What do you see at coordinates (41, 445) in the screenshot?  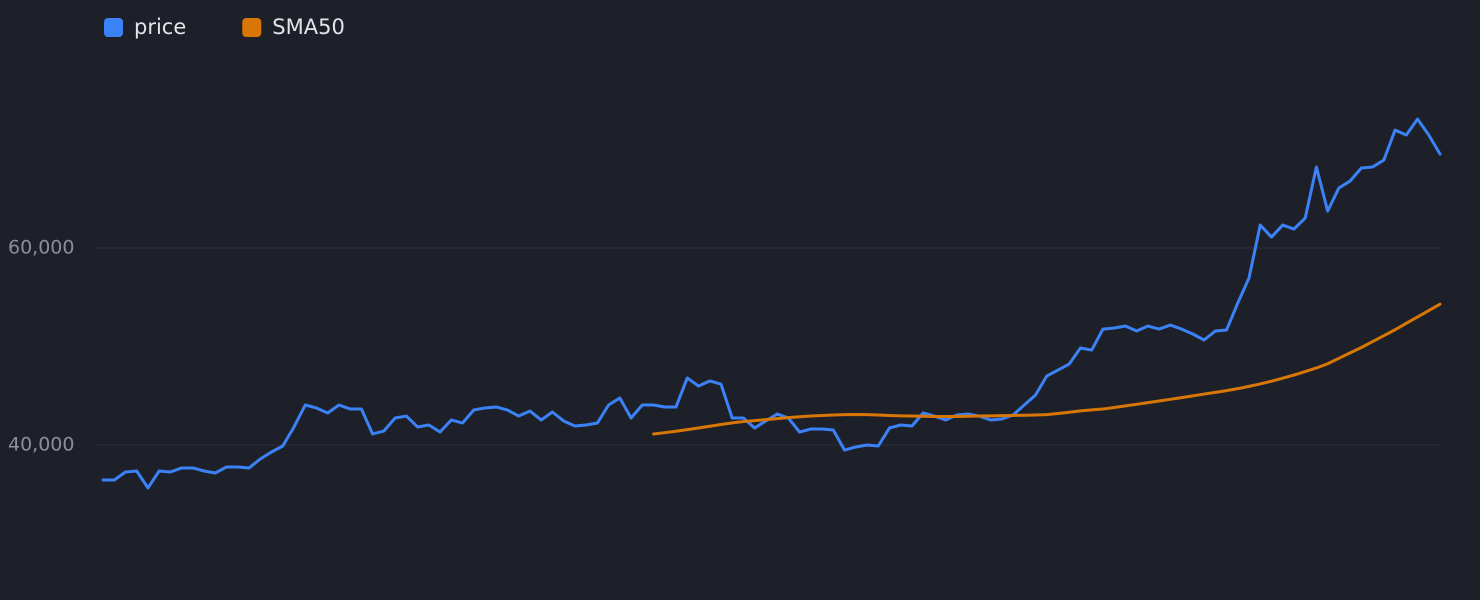 I see `y-tick-label: 40,000` at bounding box center [41, 445].